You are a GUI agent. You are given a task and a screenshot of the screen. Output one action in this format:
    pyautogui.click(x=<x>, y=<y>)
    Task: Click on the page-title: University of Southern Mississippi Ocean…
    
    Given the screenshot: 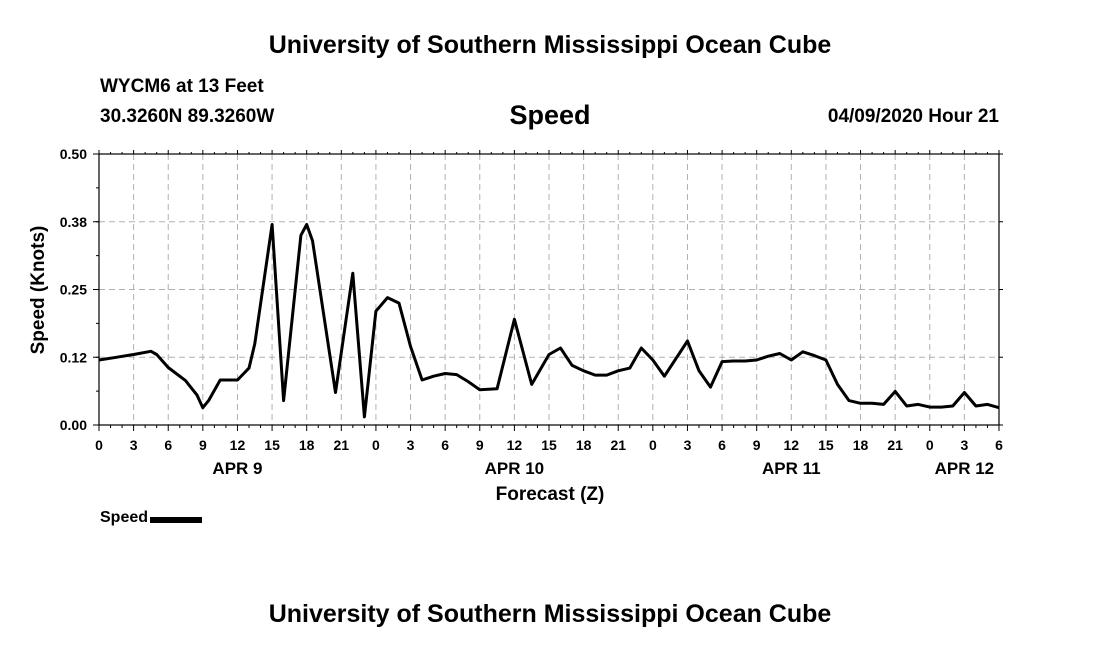 What is the action you would take?
    pyautogui.click(x=550, y=45)
    